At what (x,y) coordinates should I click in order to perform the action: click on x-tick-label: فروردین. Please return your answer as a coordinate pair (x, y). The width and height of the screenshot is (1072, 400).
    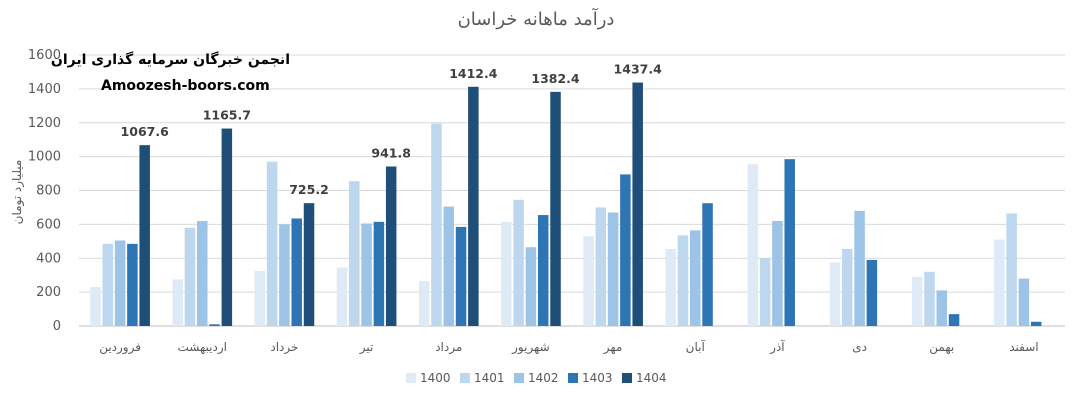
    Looking at the image, I should click on (120, 347).